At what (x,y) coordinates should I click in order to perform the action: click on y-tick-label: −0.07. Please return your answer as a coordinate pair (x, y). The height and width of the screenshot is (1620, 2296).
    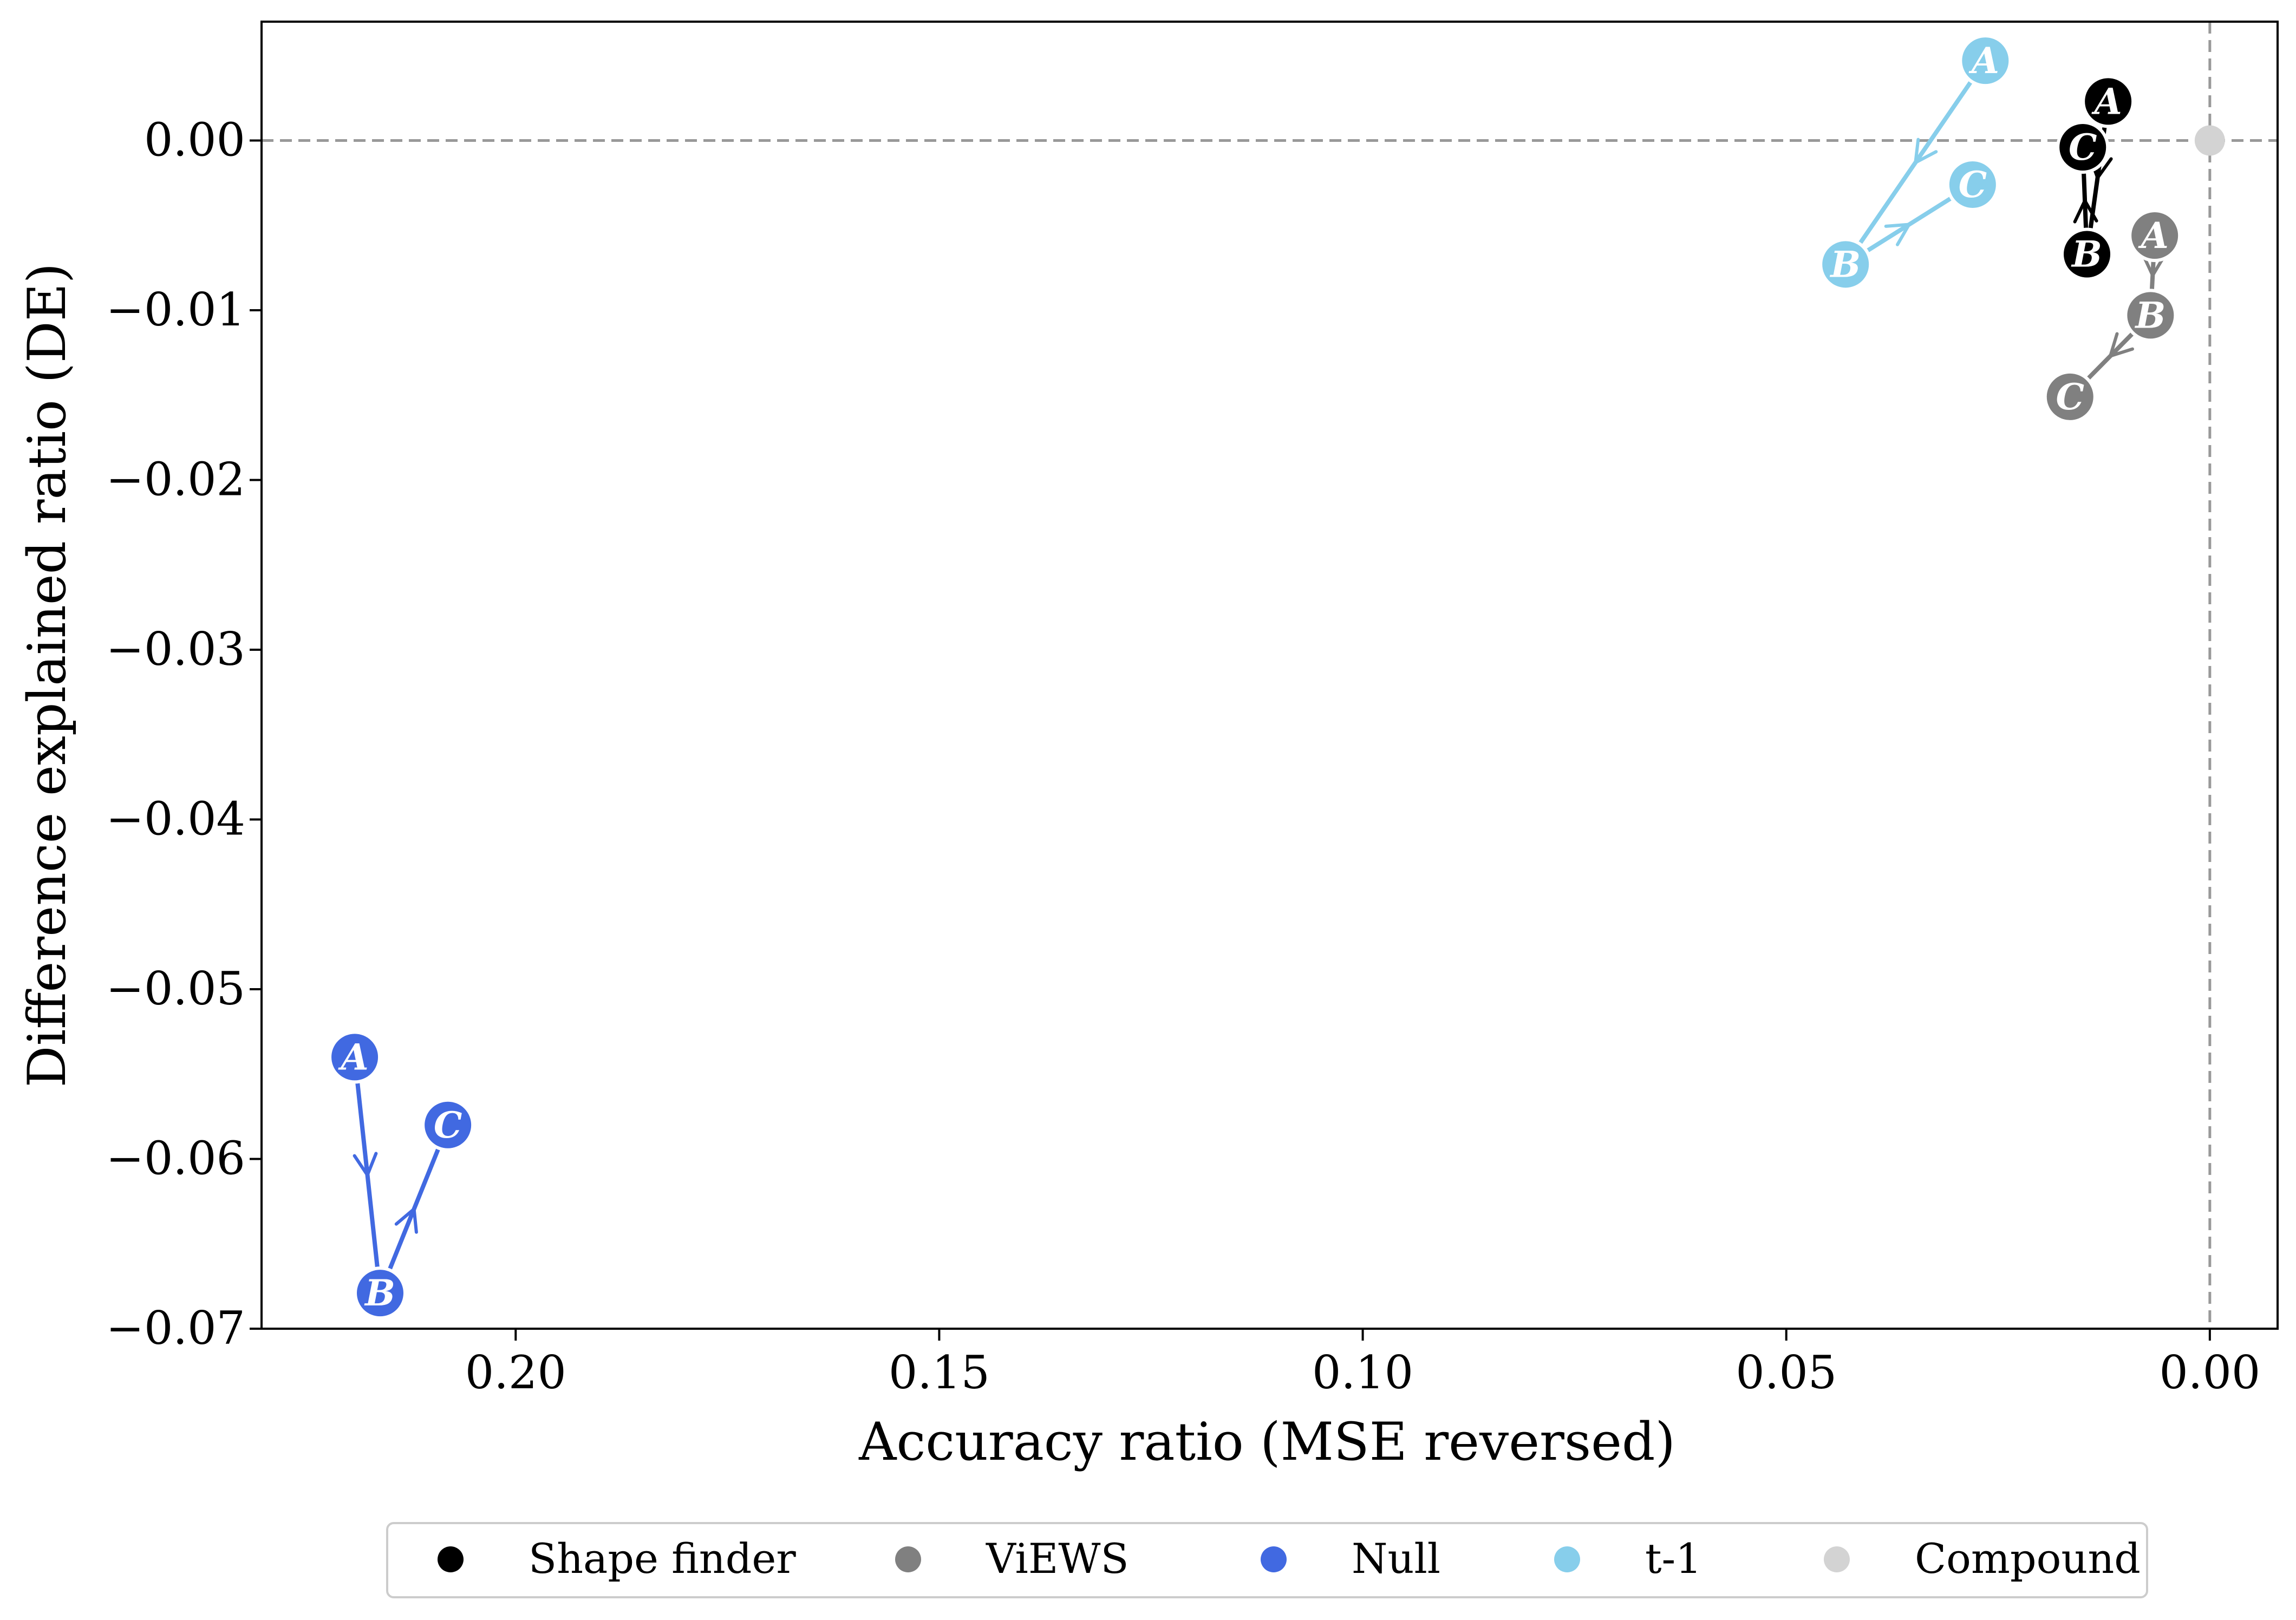
    Looking at the image, I should click on (175, 1329).